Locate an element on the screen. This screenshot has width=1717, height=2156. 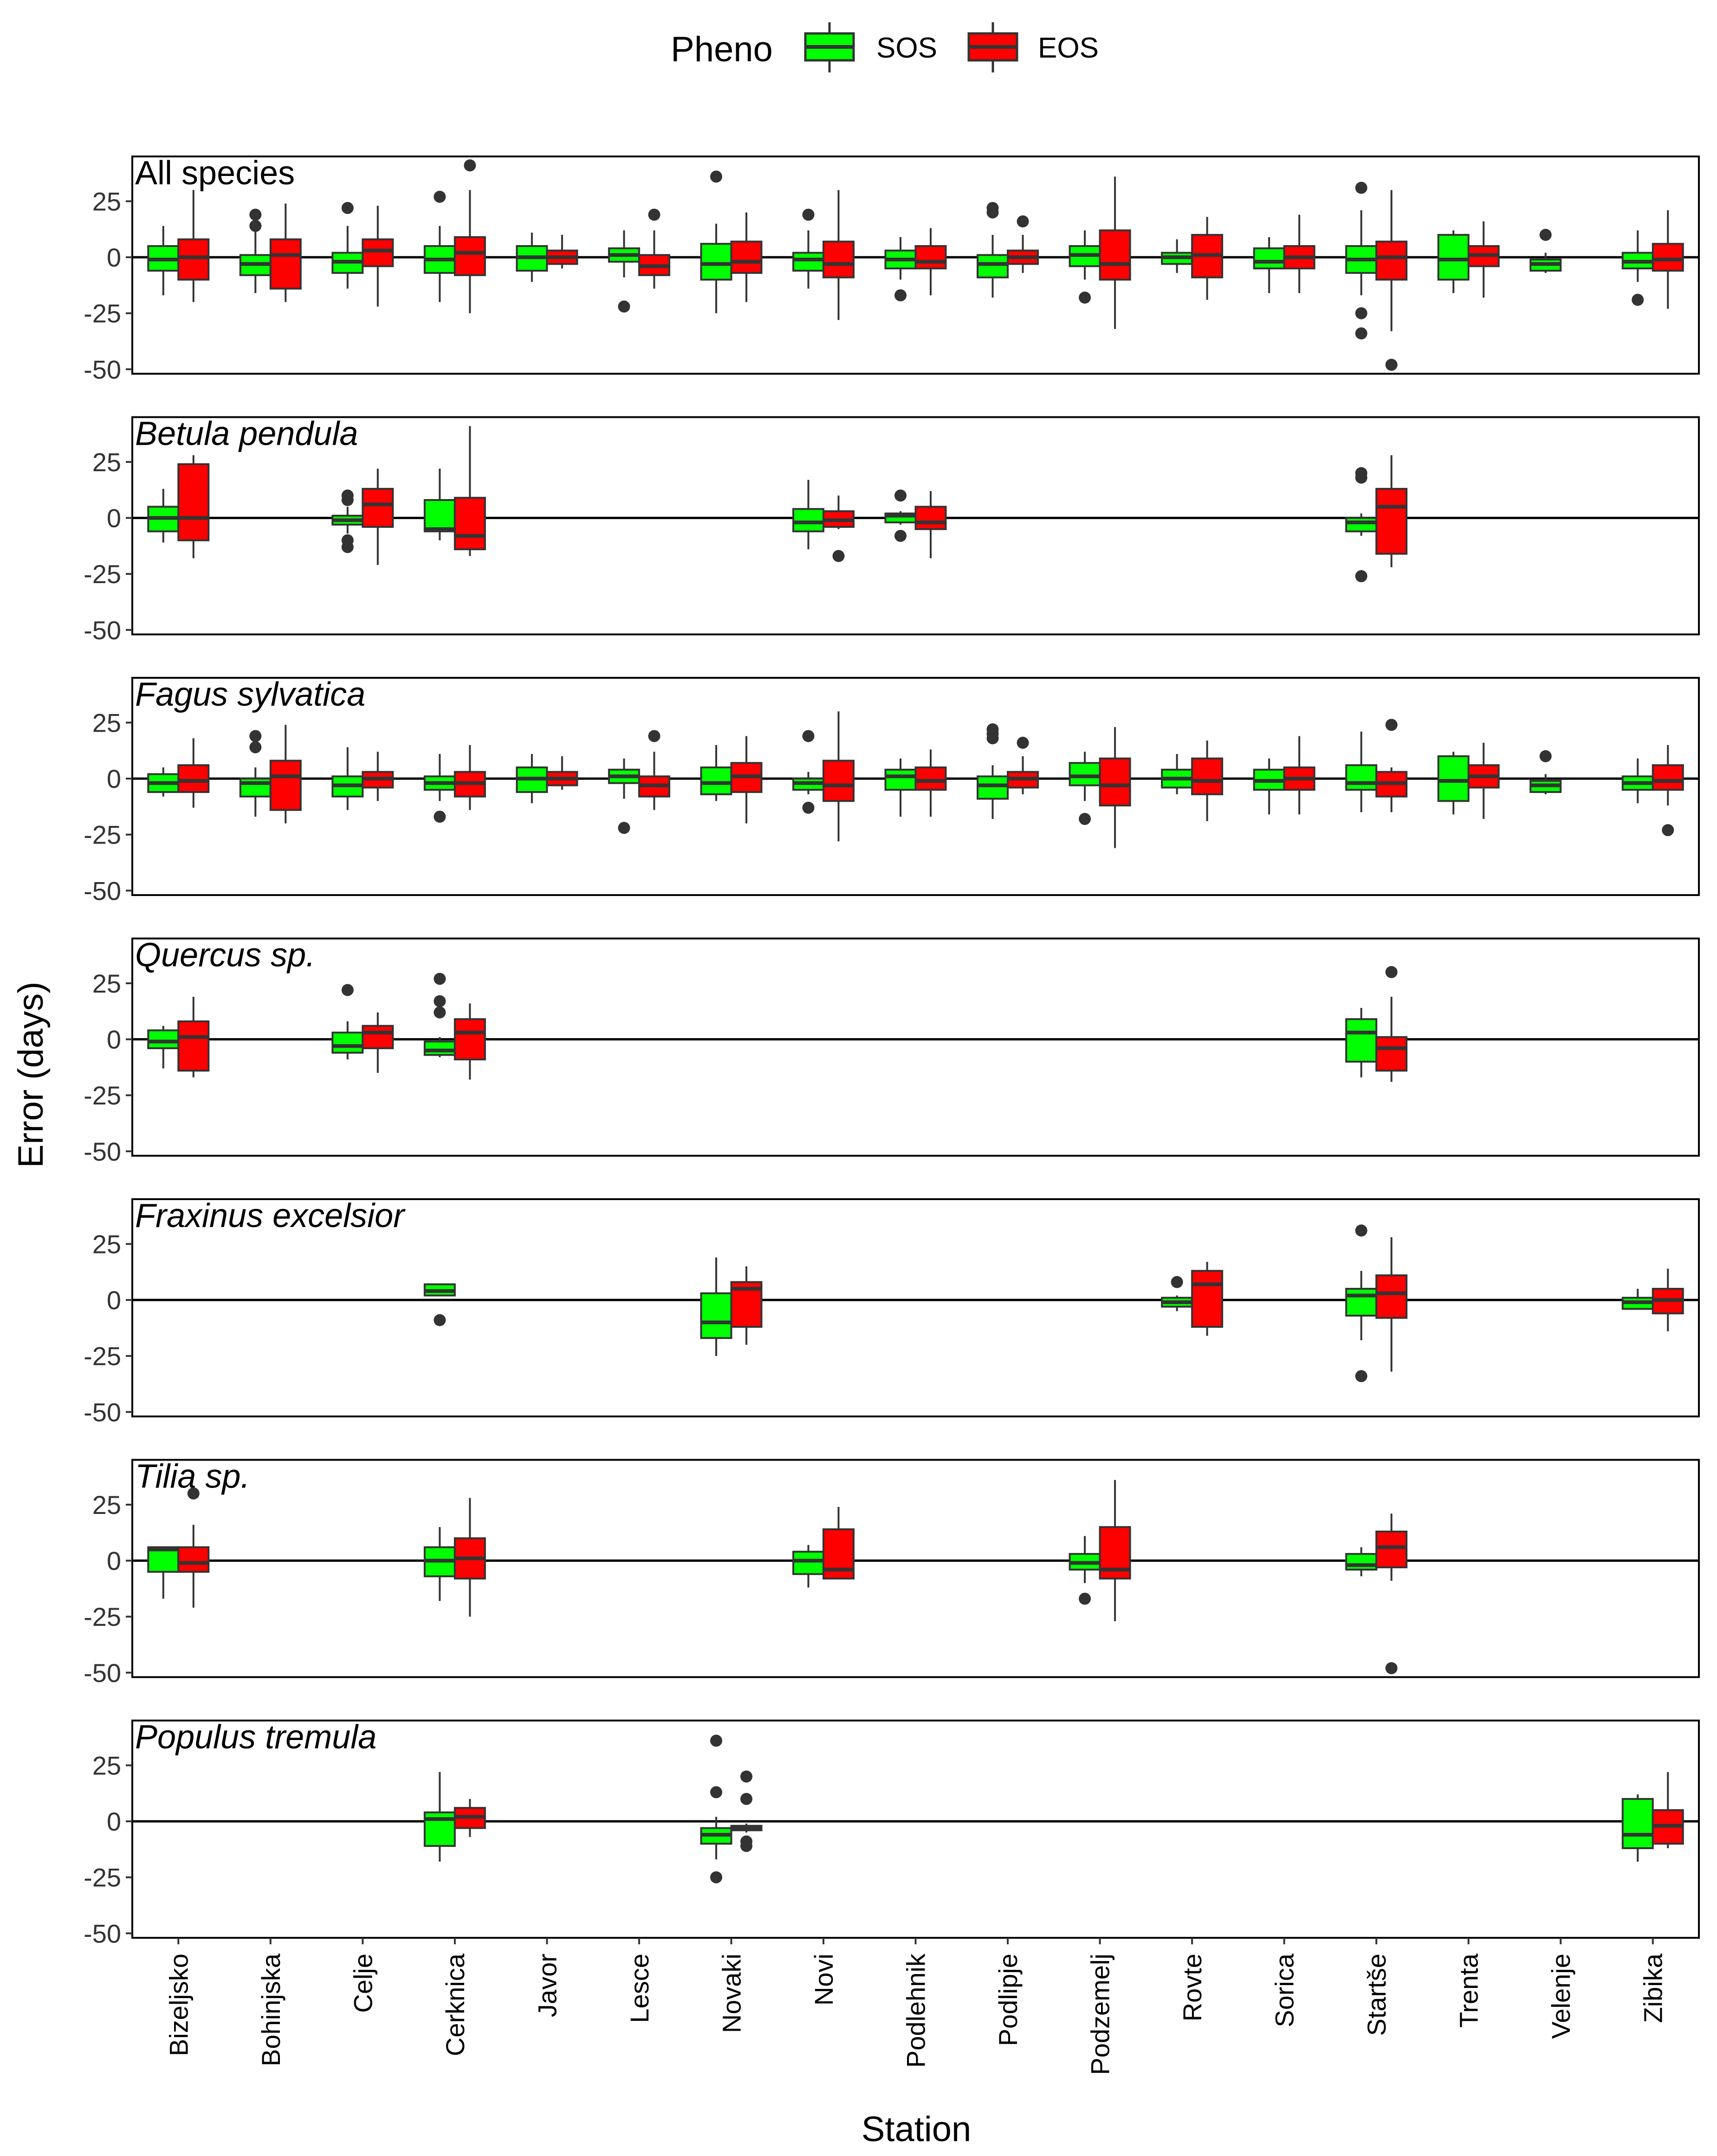
box-podlehnik-sos is located at coordinates (901, 269).